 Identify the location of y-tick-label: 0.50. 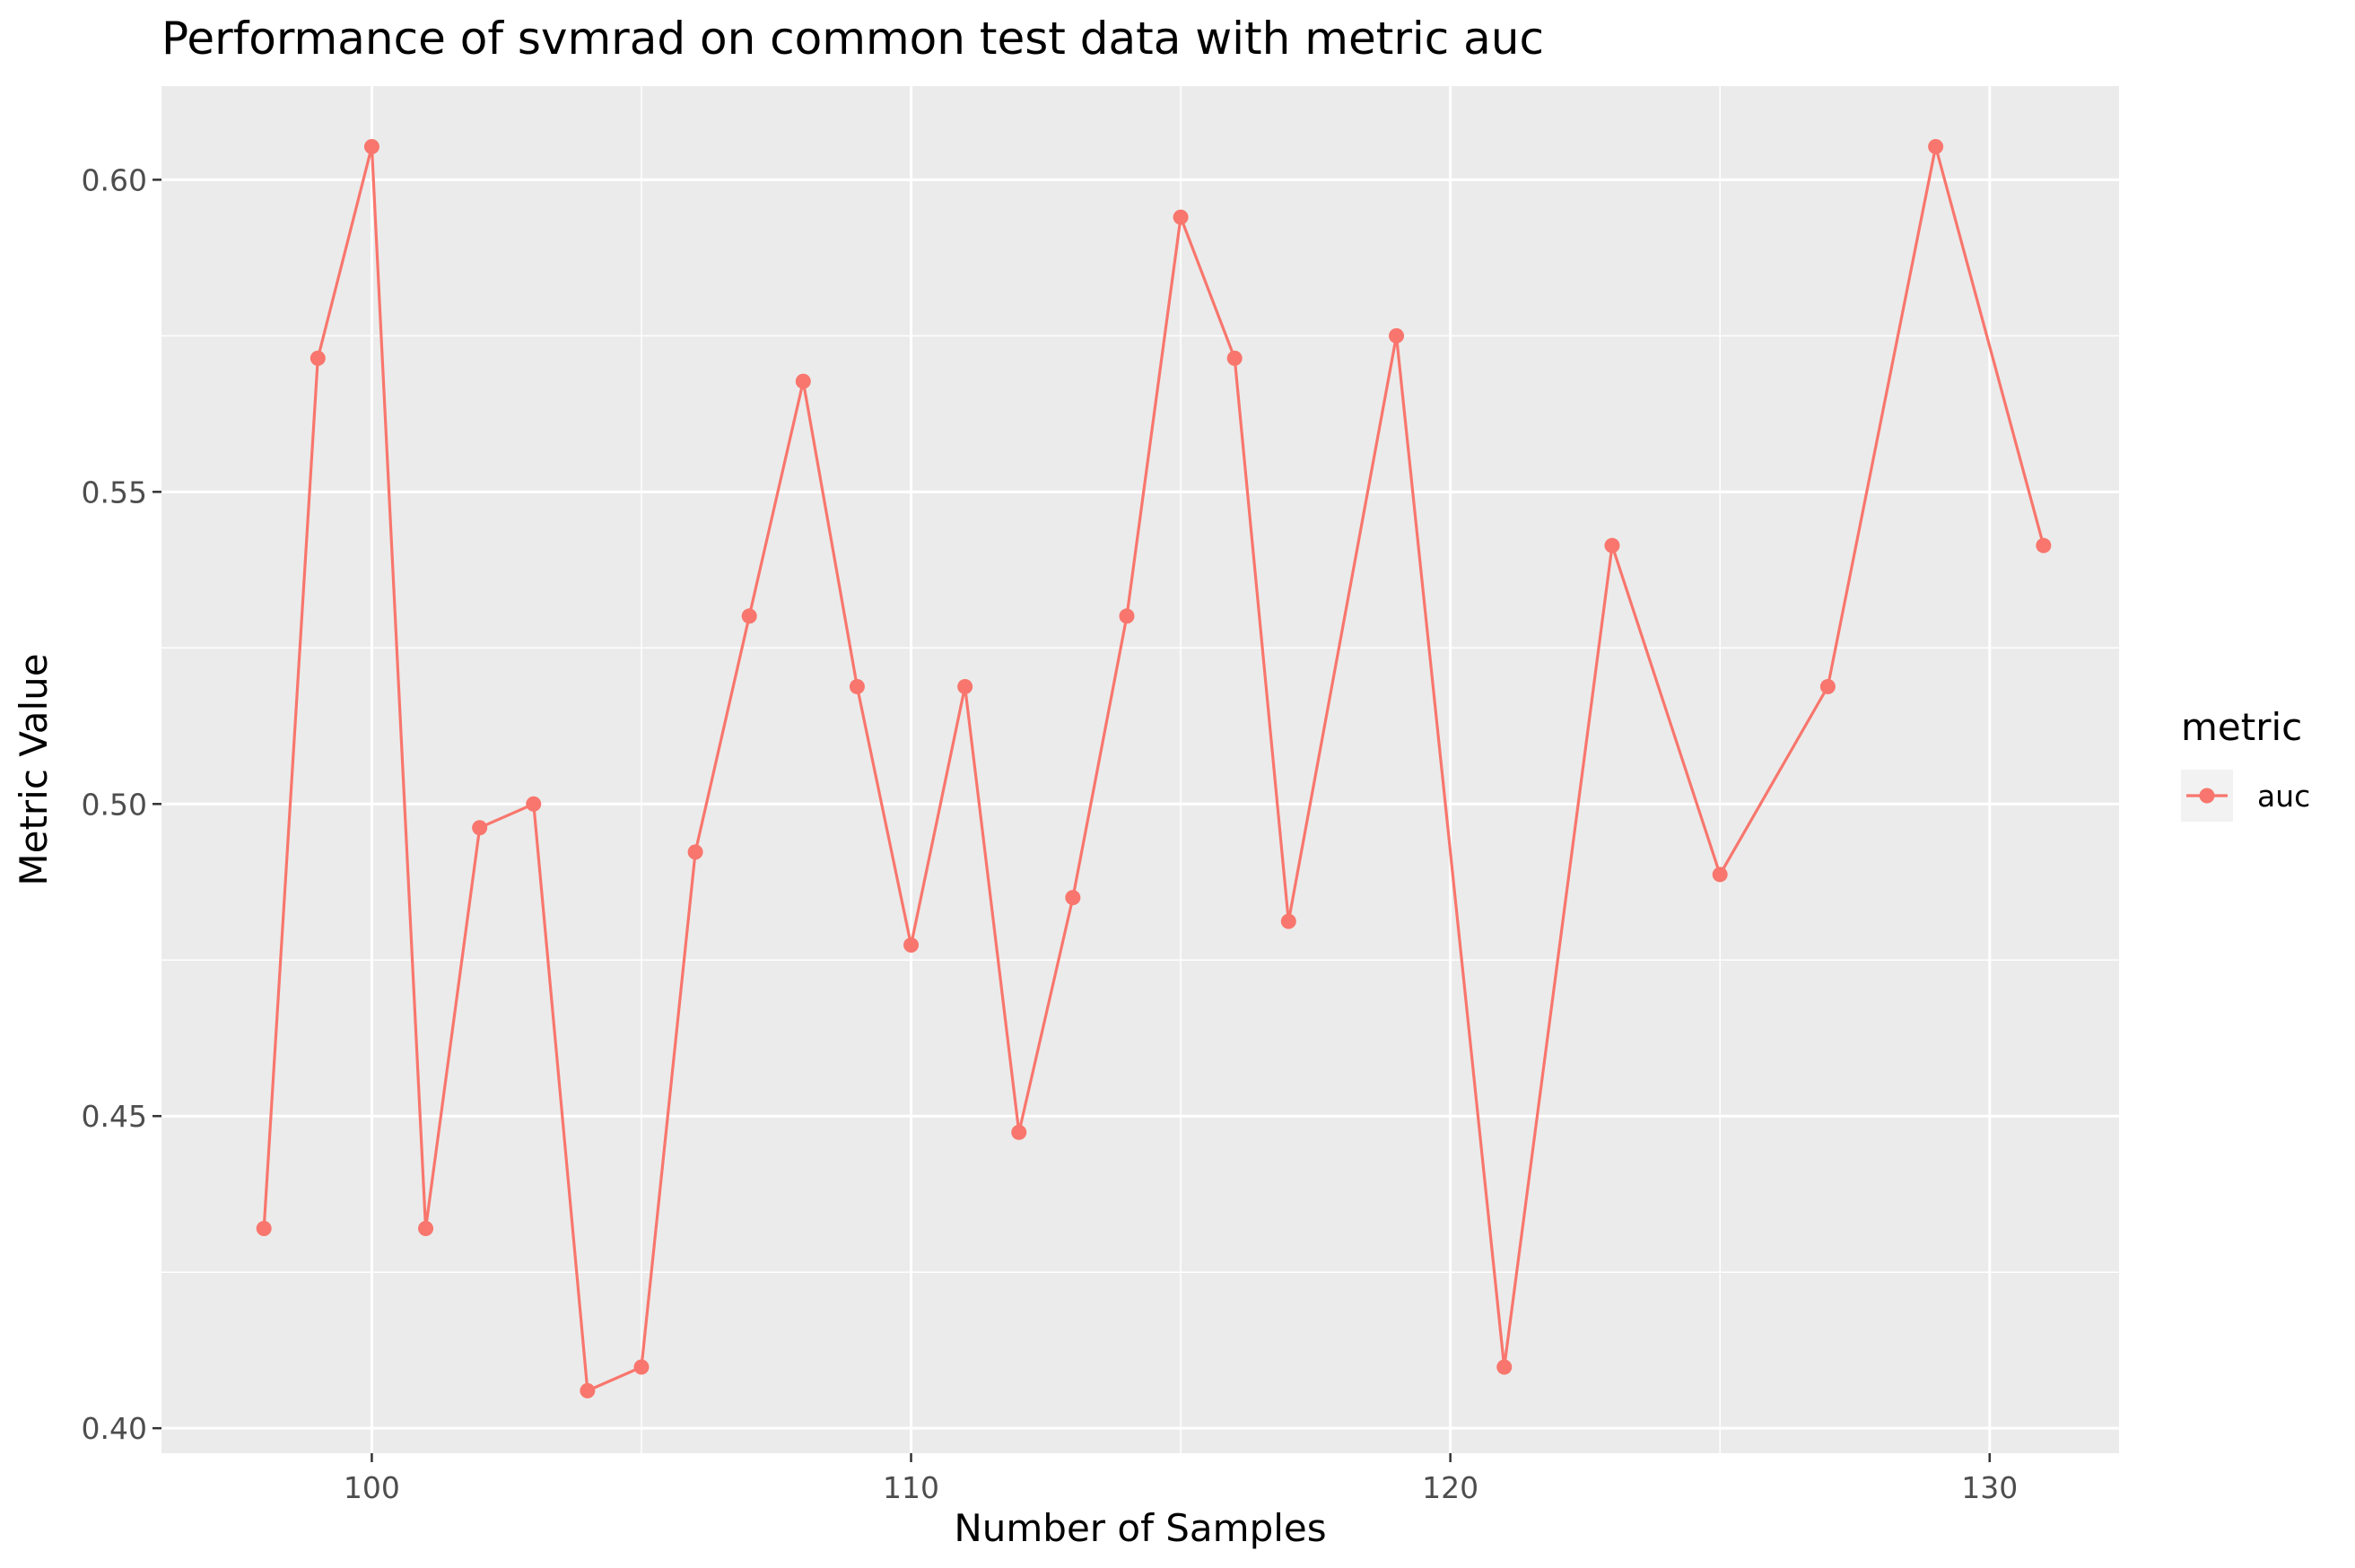
(114, 805).